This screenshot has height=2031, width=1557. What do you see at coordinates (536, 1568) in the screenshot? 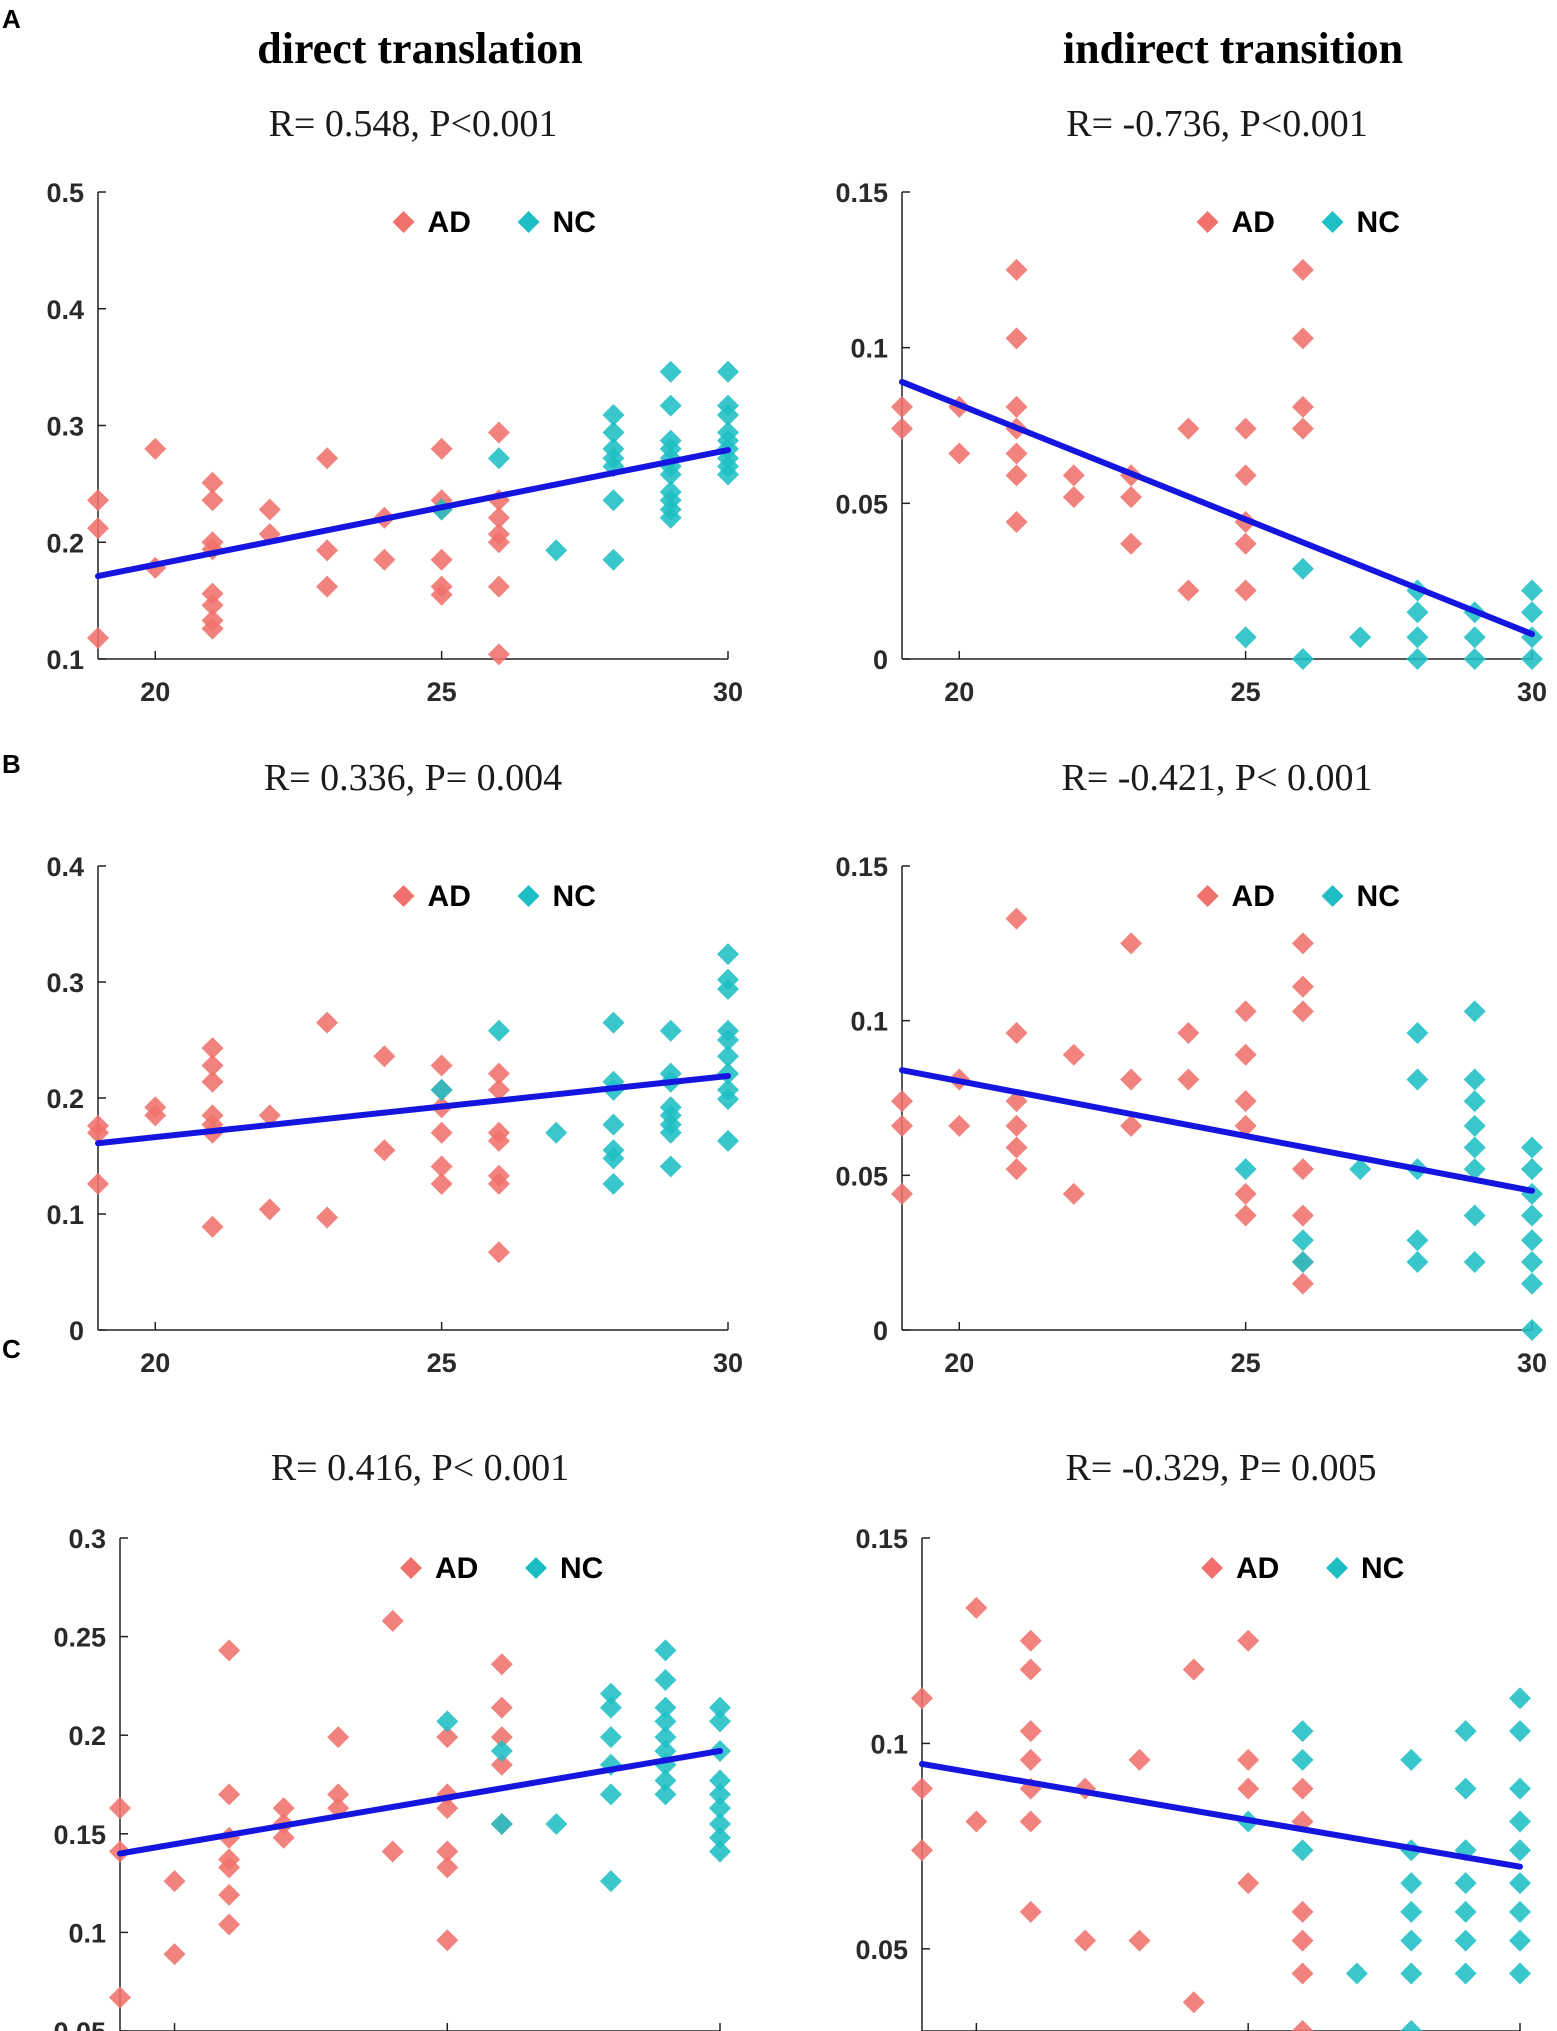
I see `legend-nc-marker` at bounding box center [536, 1568].